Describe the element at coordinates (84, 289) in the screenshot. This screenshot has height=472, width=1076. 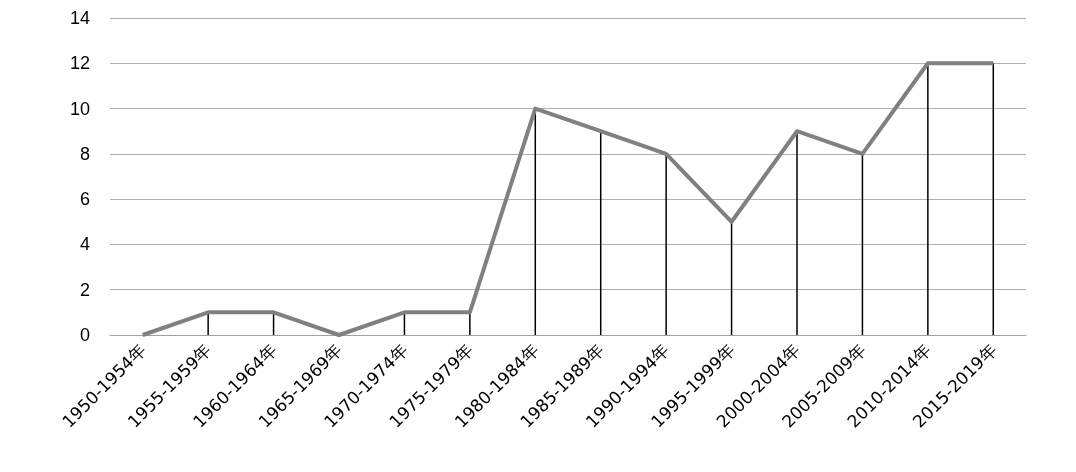
I see `y-tick-label: 2` at that location.